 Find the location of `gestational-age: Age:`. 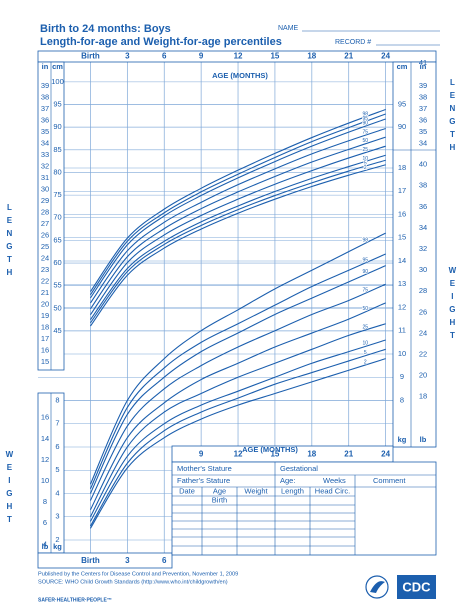

gestational-age: Age: is located at coordinates (287, 480).